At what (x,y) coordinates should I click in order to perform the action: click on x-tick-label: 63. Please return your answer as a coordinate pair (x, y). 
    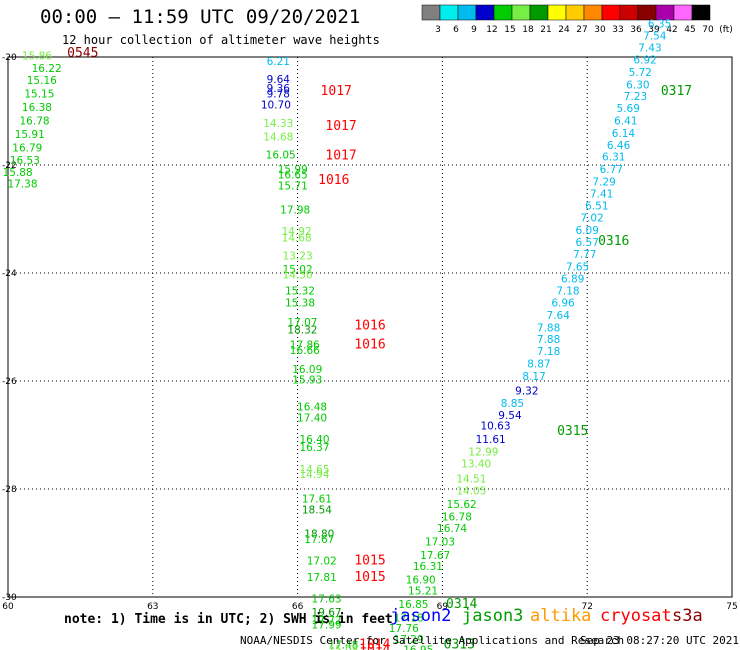
    Looking at the image, I should click on (152, 607).